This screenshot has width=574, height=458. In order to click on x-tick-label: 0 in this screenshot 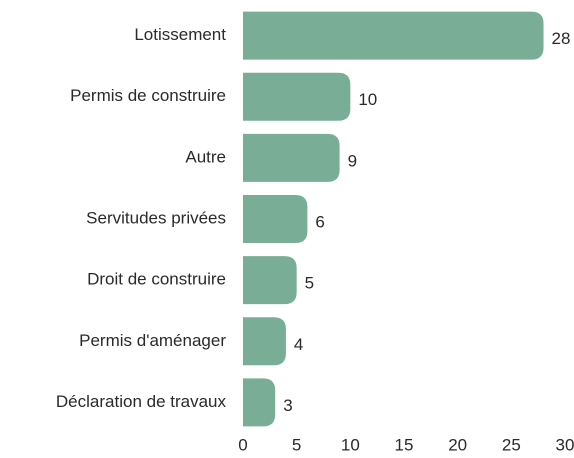, I will do `click(242, 444)`.